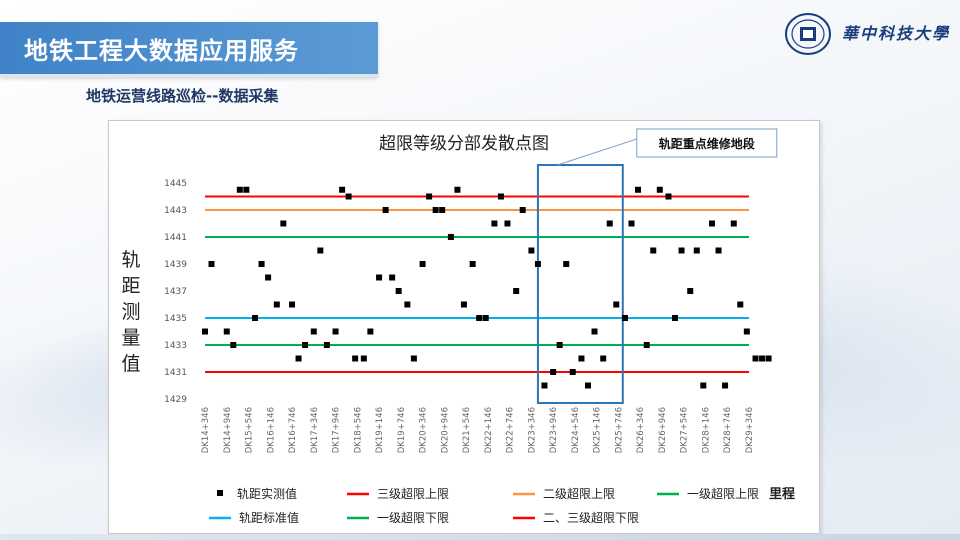 This screenshot has height=540, width=960. What do you see at coordinates (413, 493) in the screenshot?
I see `legend-label: 三级超限上限` at bounding box center [413, 493].